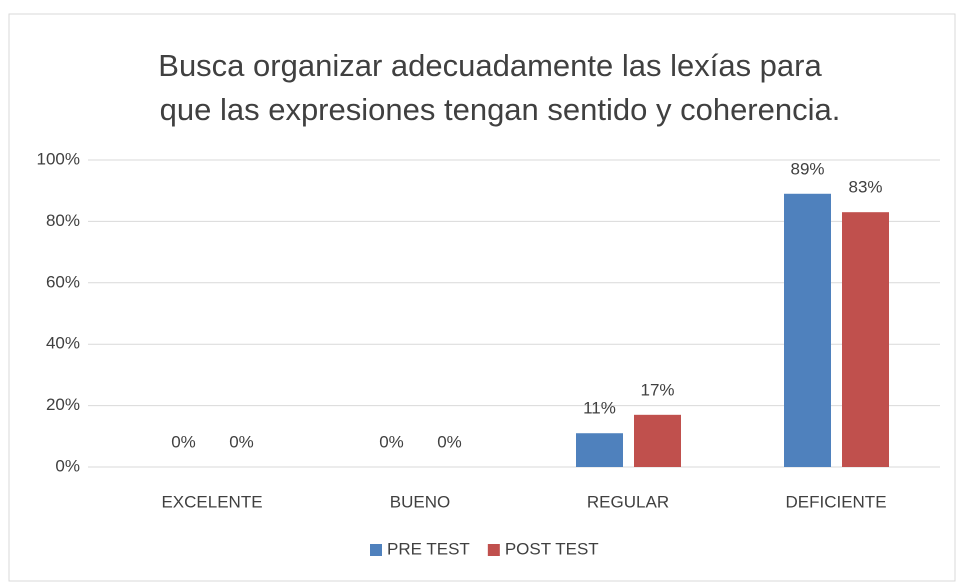 This screenshot has height=583, width=957. What do you see at coordinates (835, 501) in the screenshot?
I see `x-tick-label: DEFICIENTE` at bounding box center [835, 501].